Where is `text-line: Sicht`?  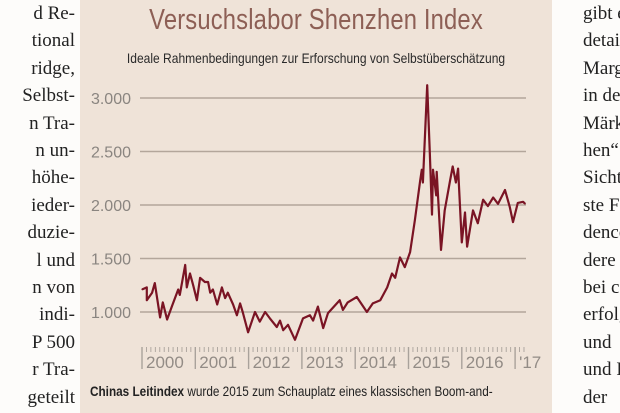 text-line: Sicht is located at coordinates (601, 178).